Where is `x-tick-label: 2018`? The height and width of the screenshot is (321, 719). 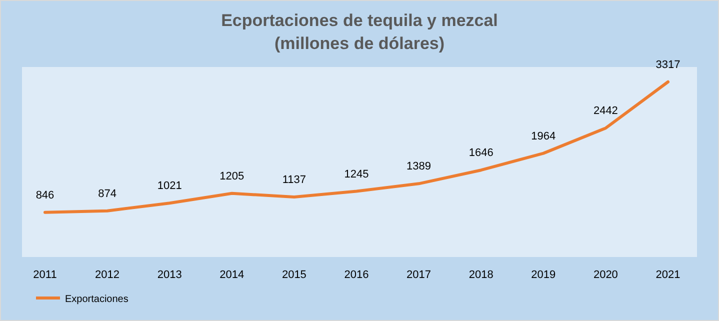 x-tick-label: 2018 is located at coordinates (481, 275).